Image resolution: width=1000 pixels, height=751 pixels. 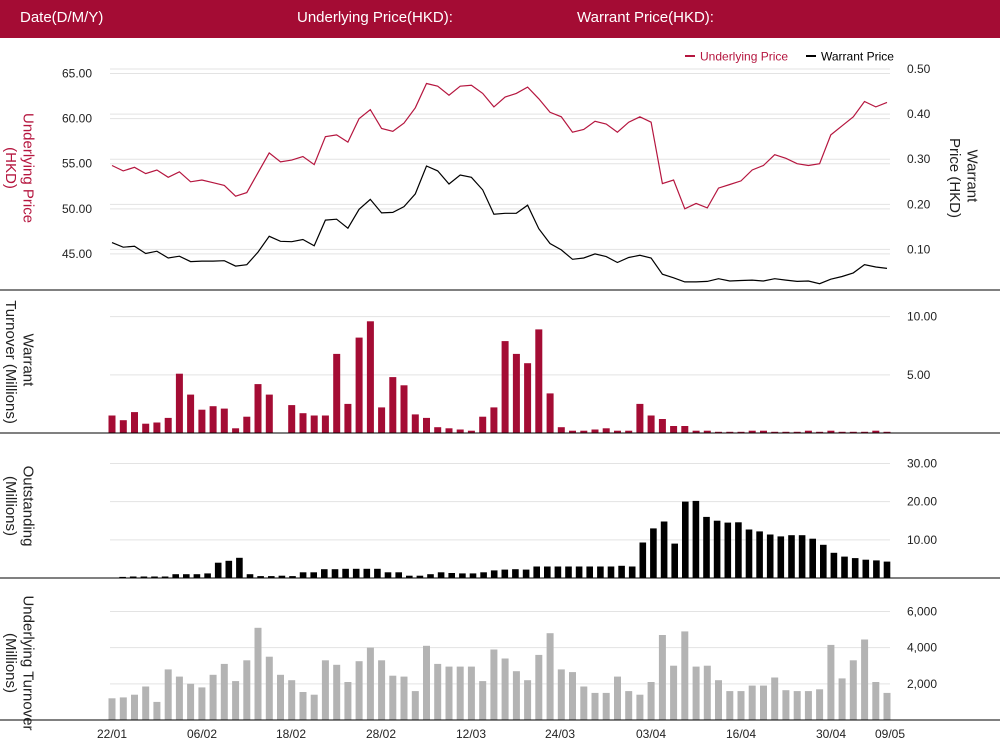 What do you see at coordinates (202, 734) in the screenshot?
I see `x-tick-label: 06/02` at bounding box center [202, 734].